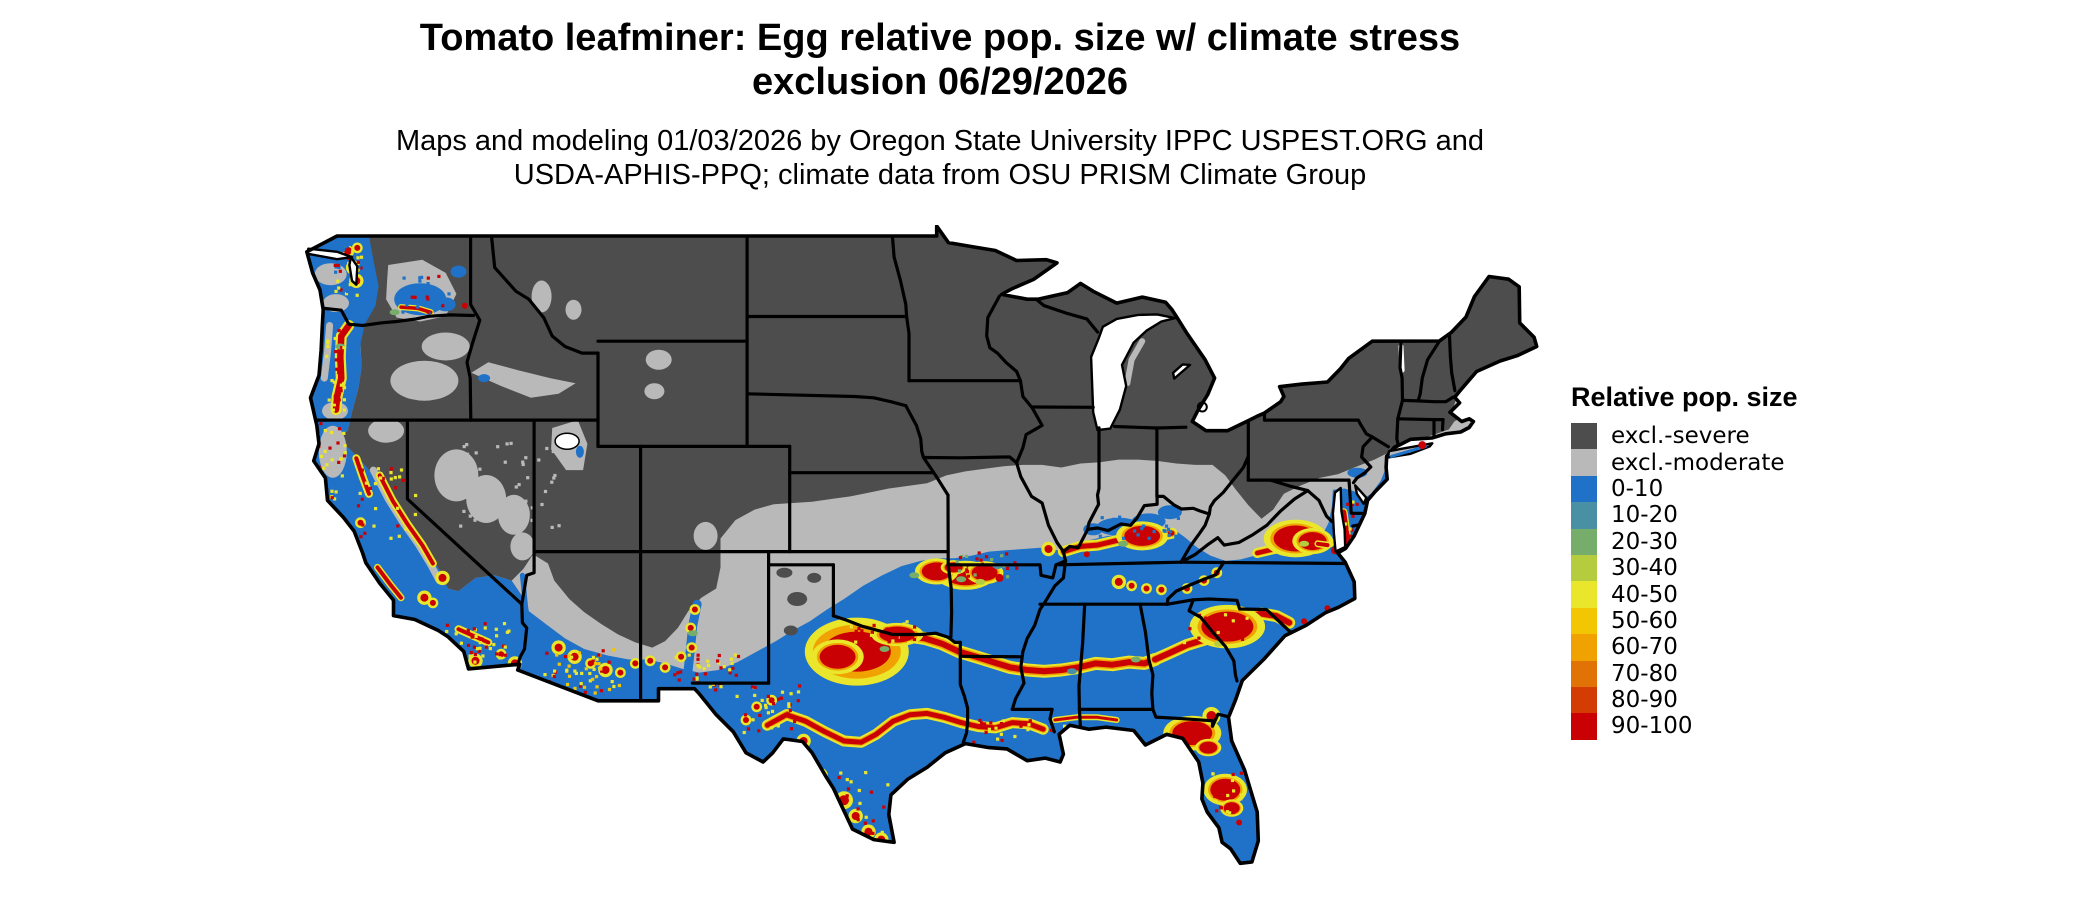  What do you see at coordinates (1721, 541) in the screenshot?
I see `legend-row: 20-30` at bounding box center [1721, 541].